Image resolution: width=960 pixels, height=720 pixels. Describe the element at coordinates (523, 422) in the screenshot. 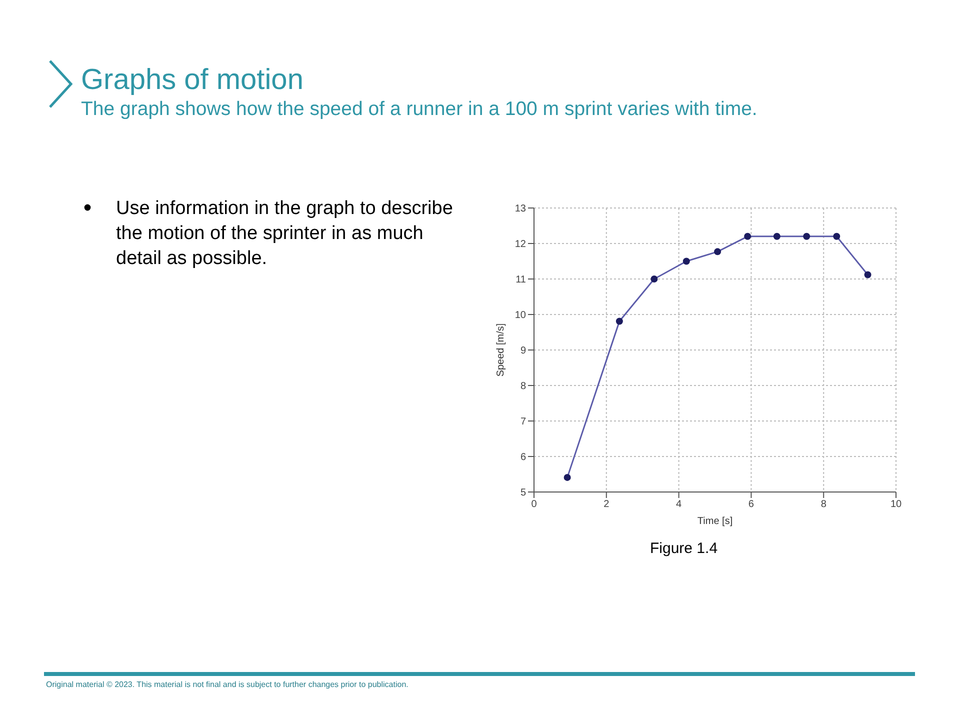

I see `y-tick-label: 7` at that location.